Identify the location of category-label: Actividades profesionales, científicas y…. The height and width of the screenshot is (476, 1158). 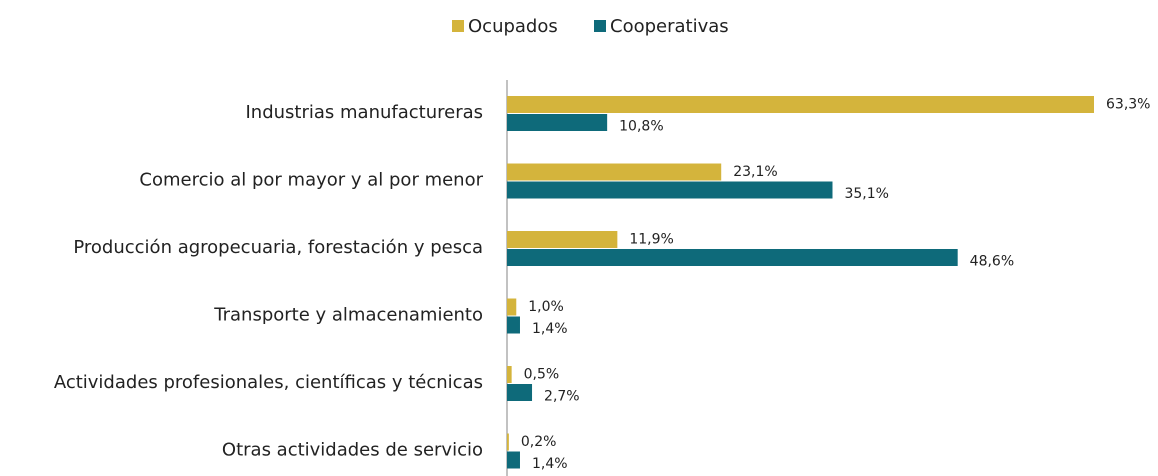
(268, 382).